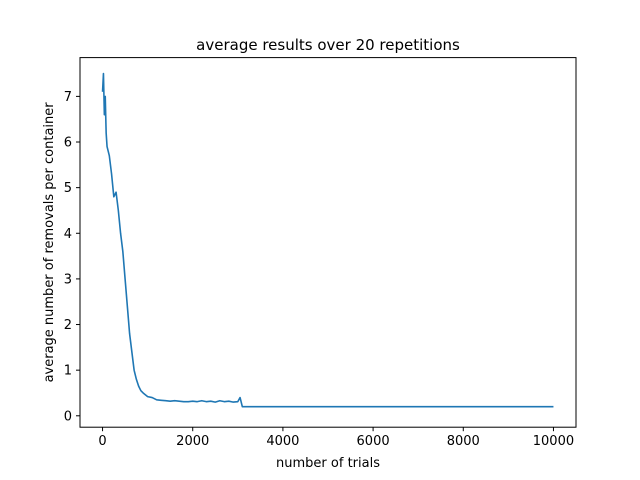  I want to click on y-tick-label: 1, so click(68, 371).